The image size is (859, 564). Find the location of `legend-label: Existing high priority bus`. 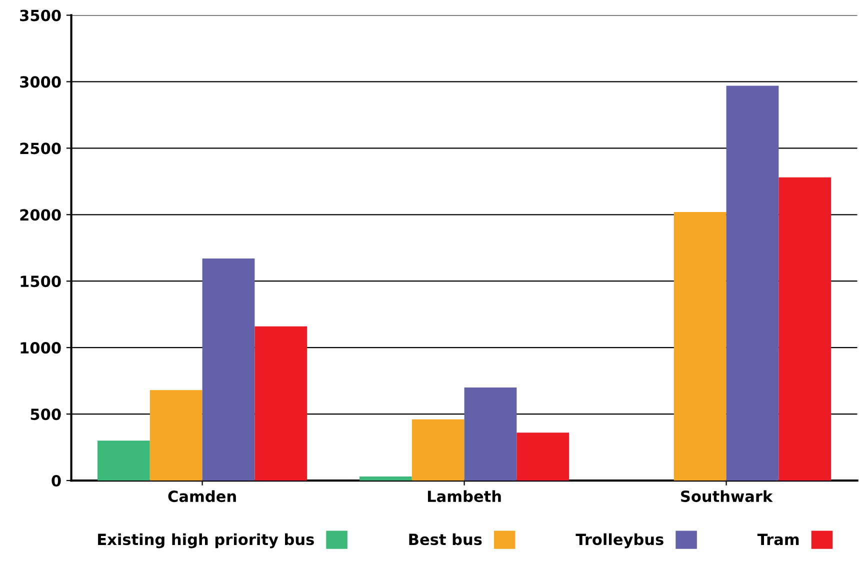

legend-label: Existing high priority bus is located at coordinates (206, 540).